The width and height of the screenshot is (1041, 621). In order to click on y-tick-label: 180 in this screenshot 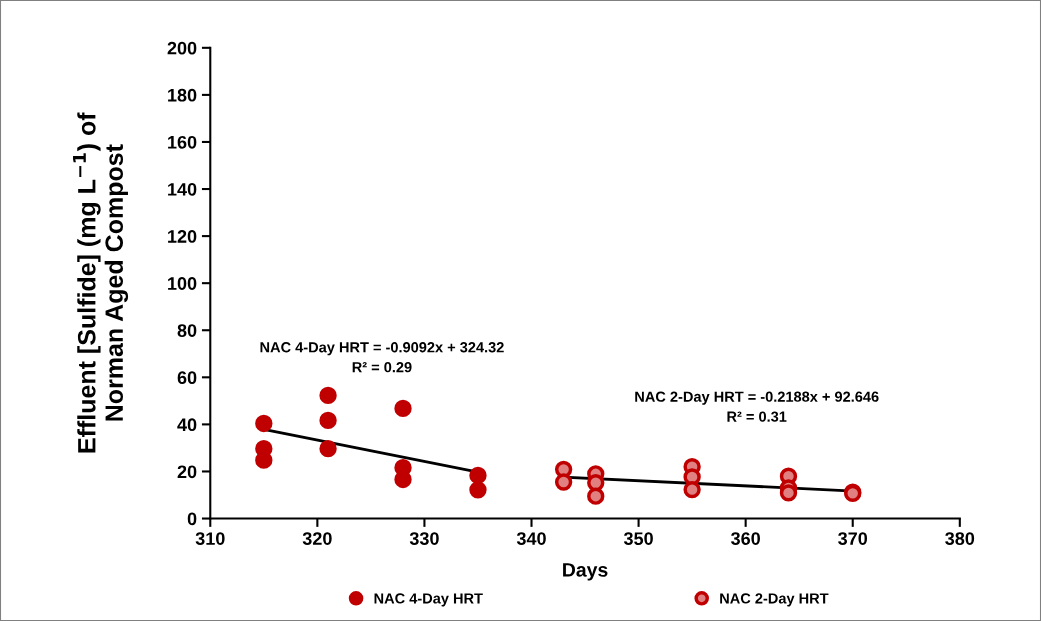, I will do `click(182, 95)`.